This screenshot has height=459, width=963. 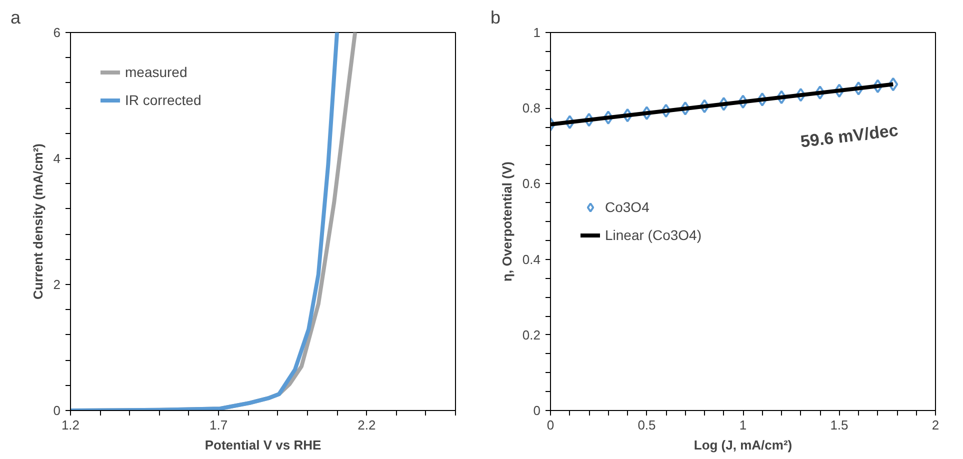 What do you see at coordinates (647, 425) in the screenshot?
I see `x-tick-label: 0.5` at bounding box center [647, 425].